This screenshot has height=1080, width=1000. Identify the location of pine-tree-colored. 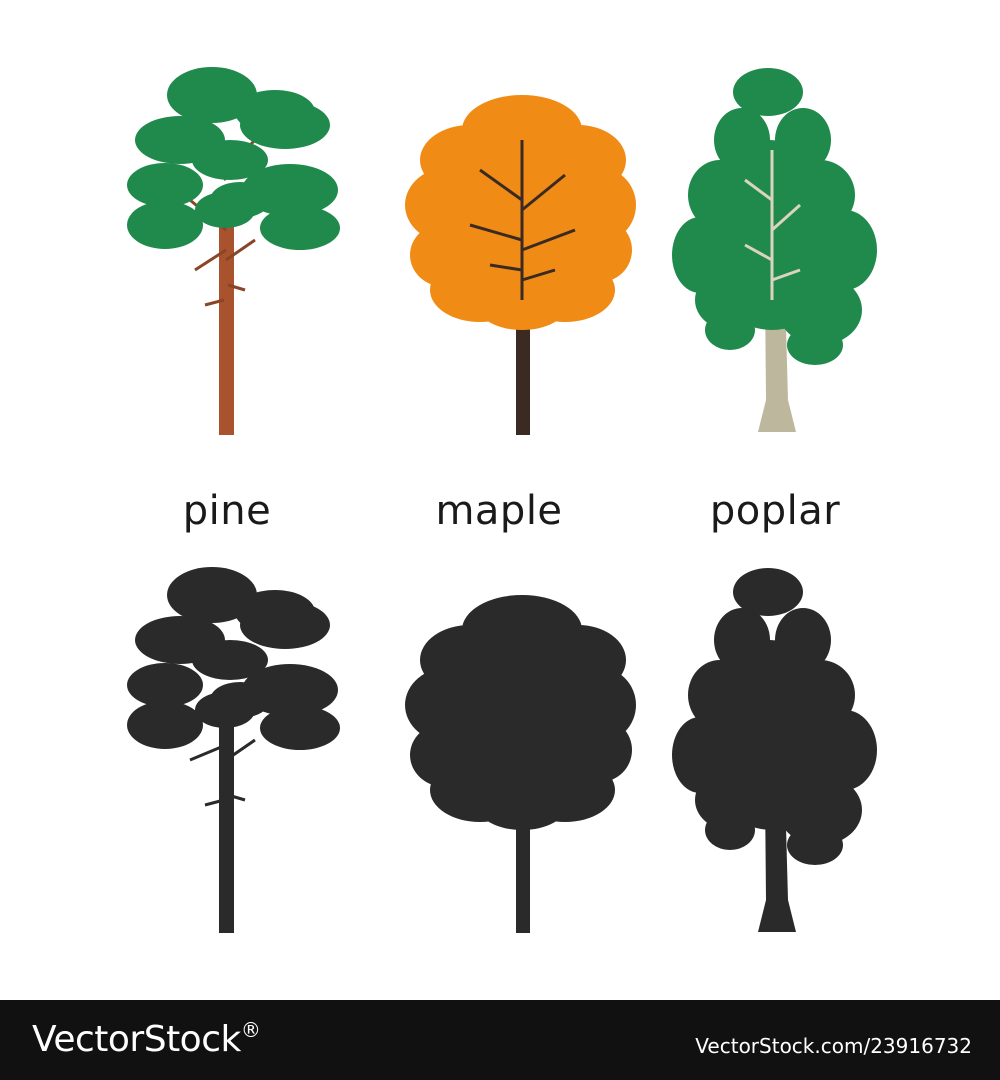
(233, 251).